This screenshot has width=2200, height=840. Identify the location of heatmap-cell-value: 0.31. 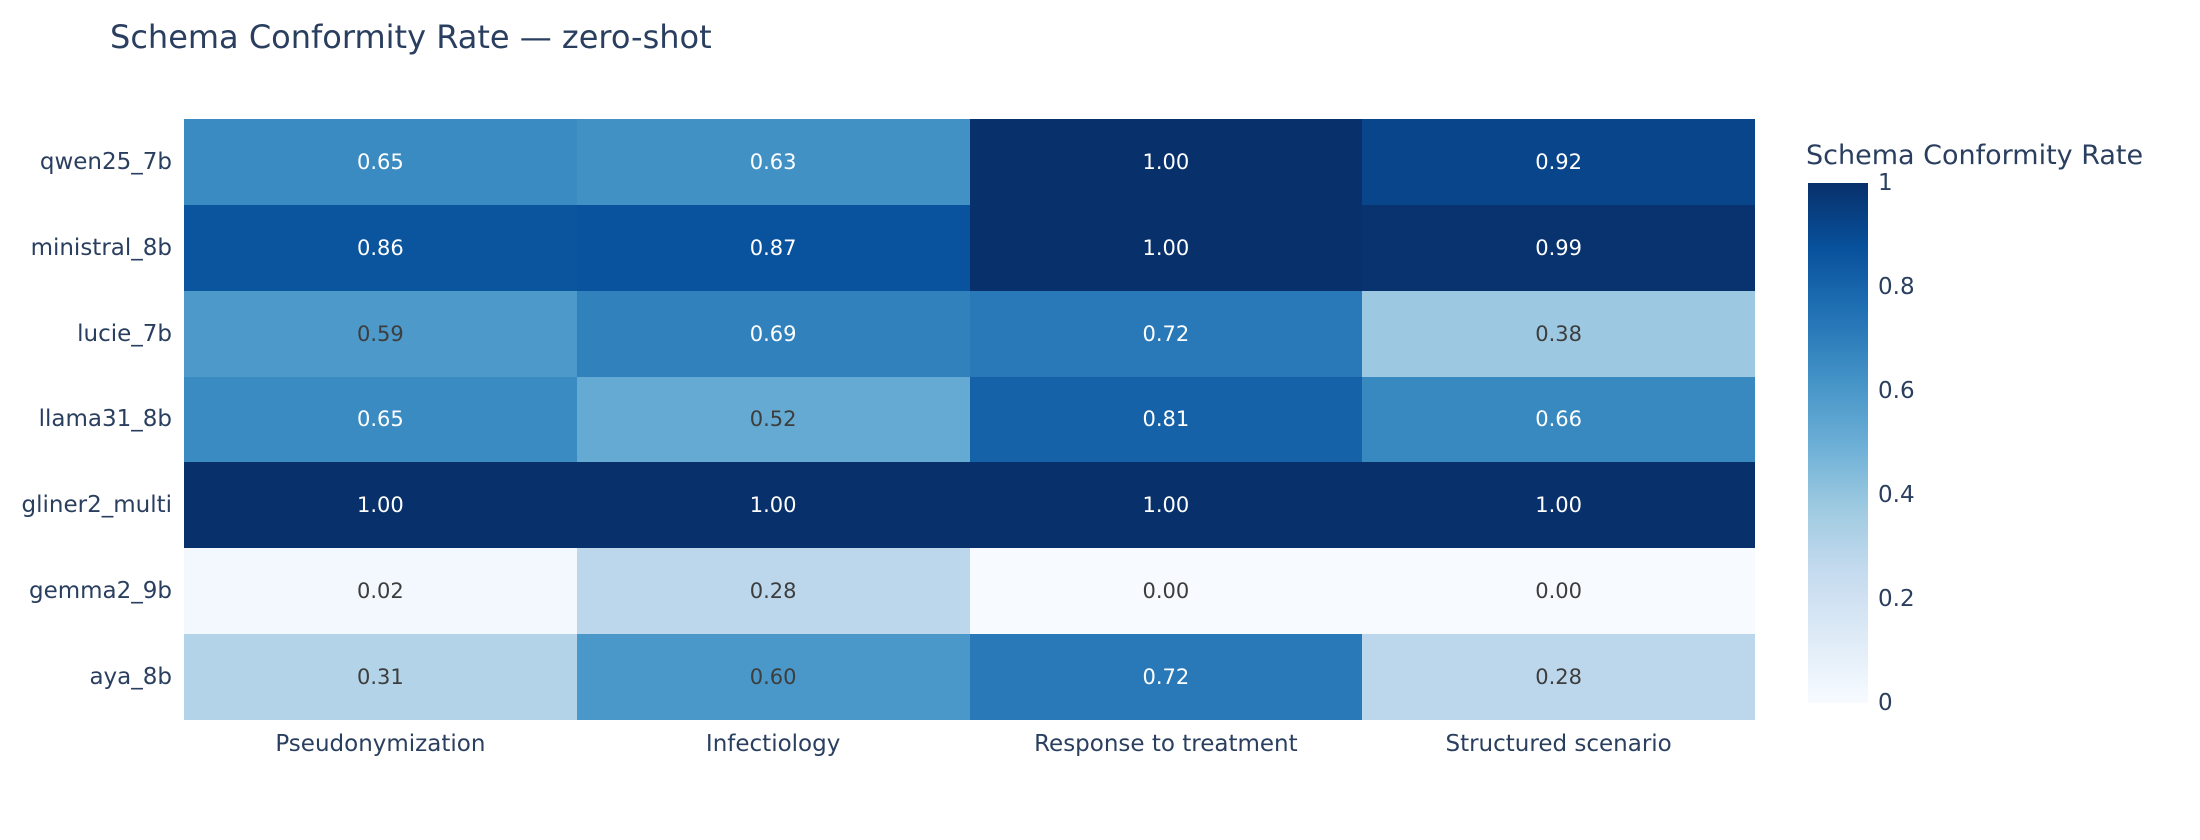
(380, 677).